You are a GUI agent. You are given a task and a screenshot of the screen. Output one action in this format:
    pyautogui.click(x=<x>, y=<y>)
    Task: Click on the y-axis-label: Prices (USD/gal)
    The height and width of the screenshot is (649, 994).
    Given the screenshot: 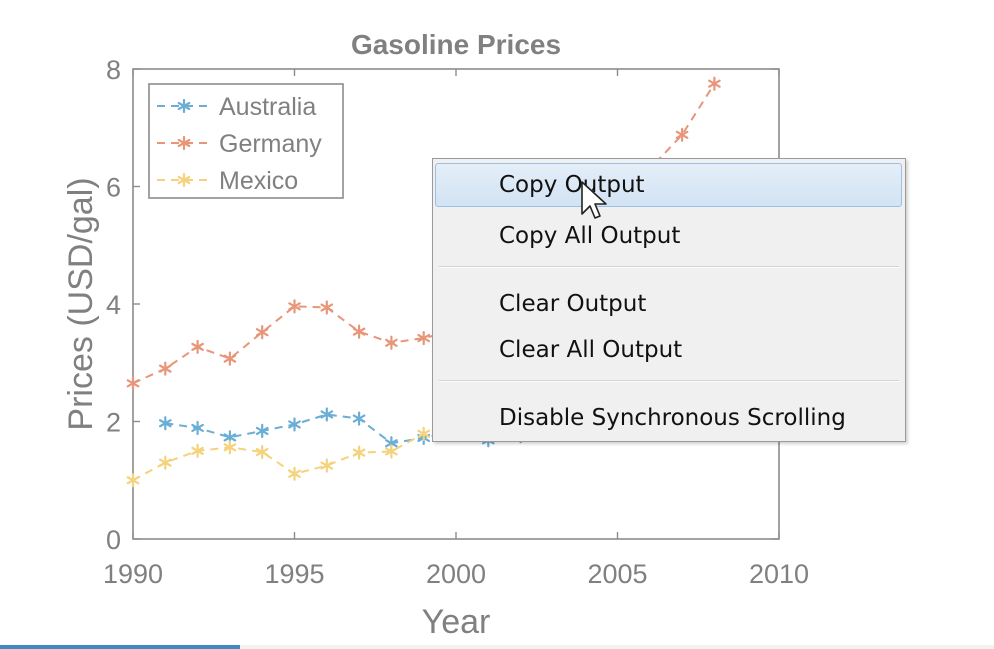 What is the action you would take?
    pyautogui.click(x=81, y=303)
    